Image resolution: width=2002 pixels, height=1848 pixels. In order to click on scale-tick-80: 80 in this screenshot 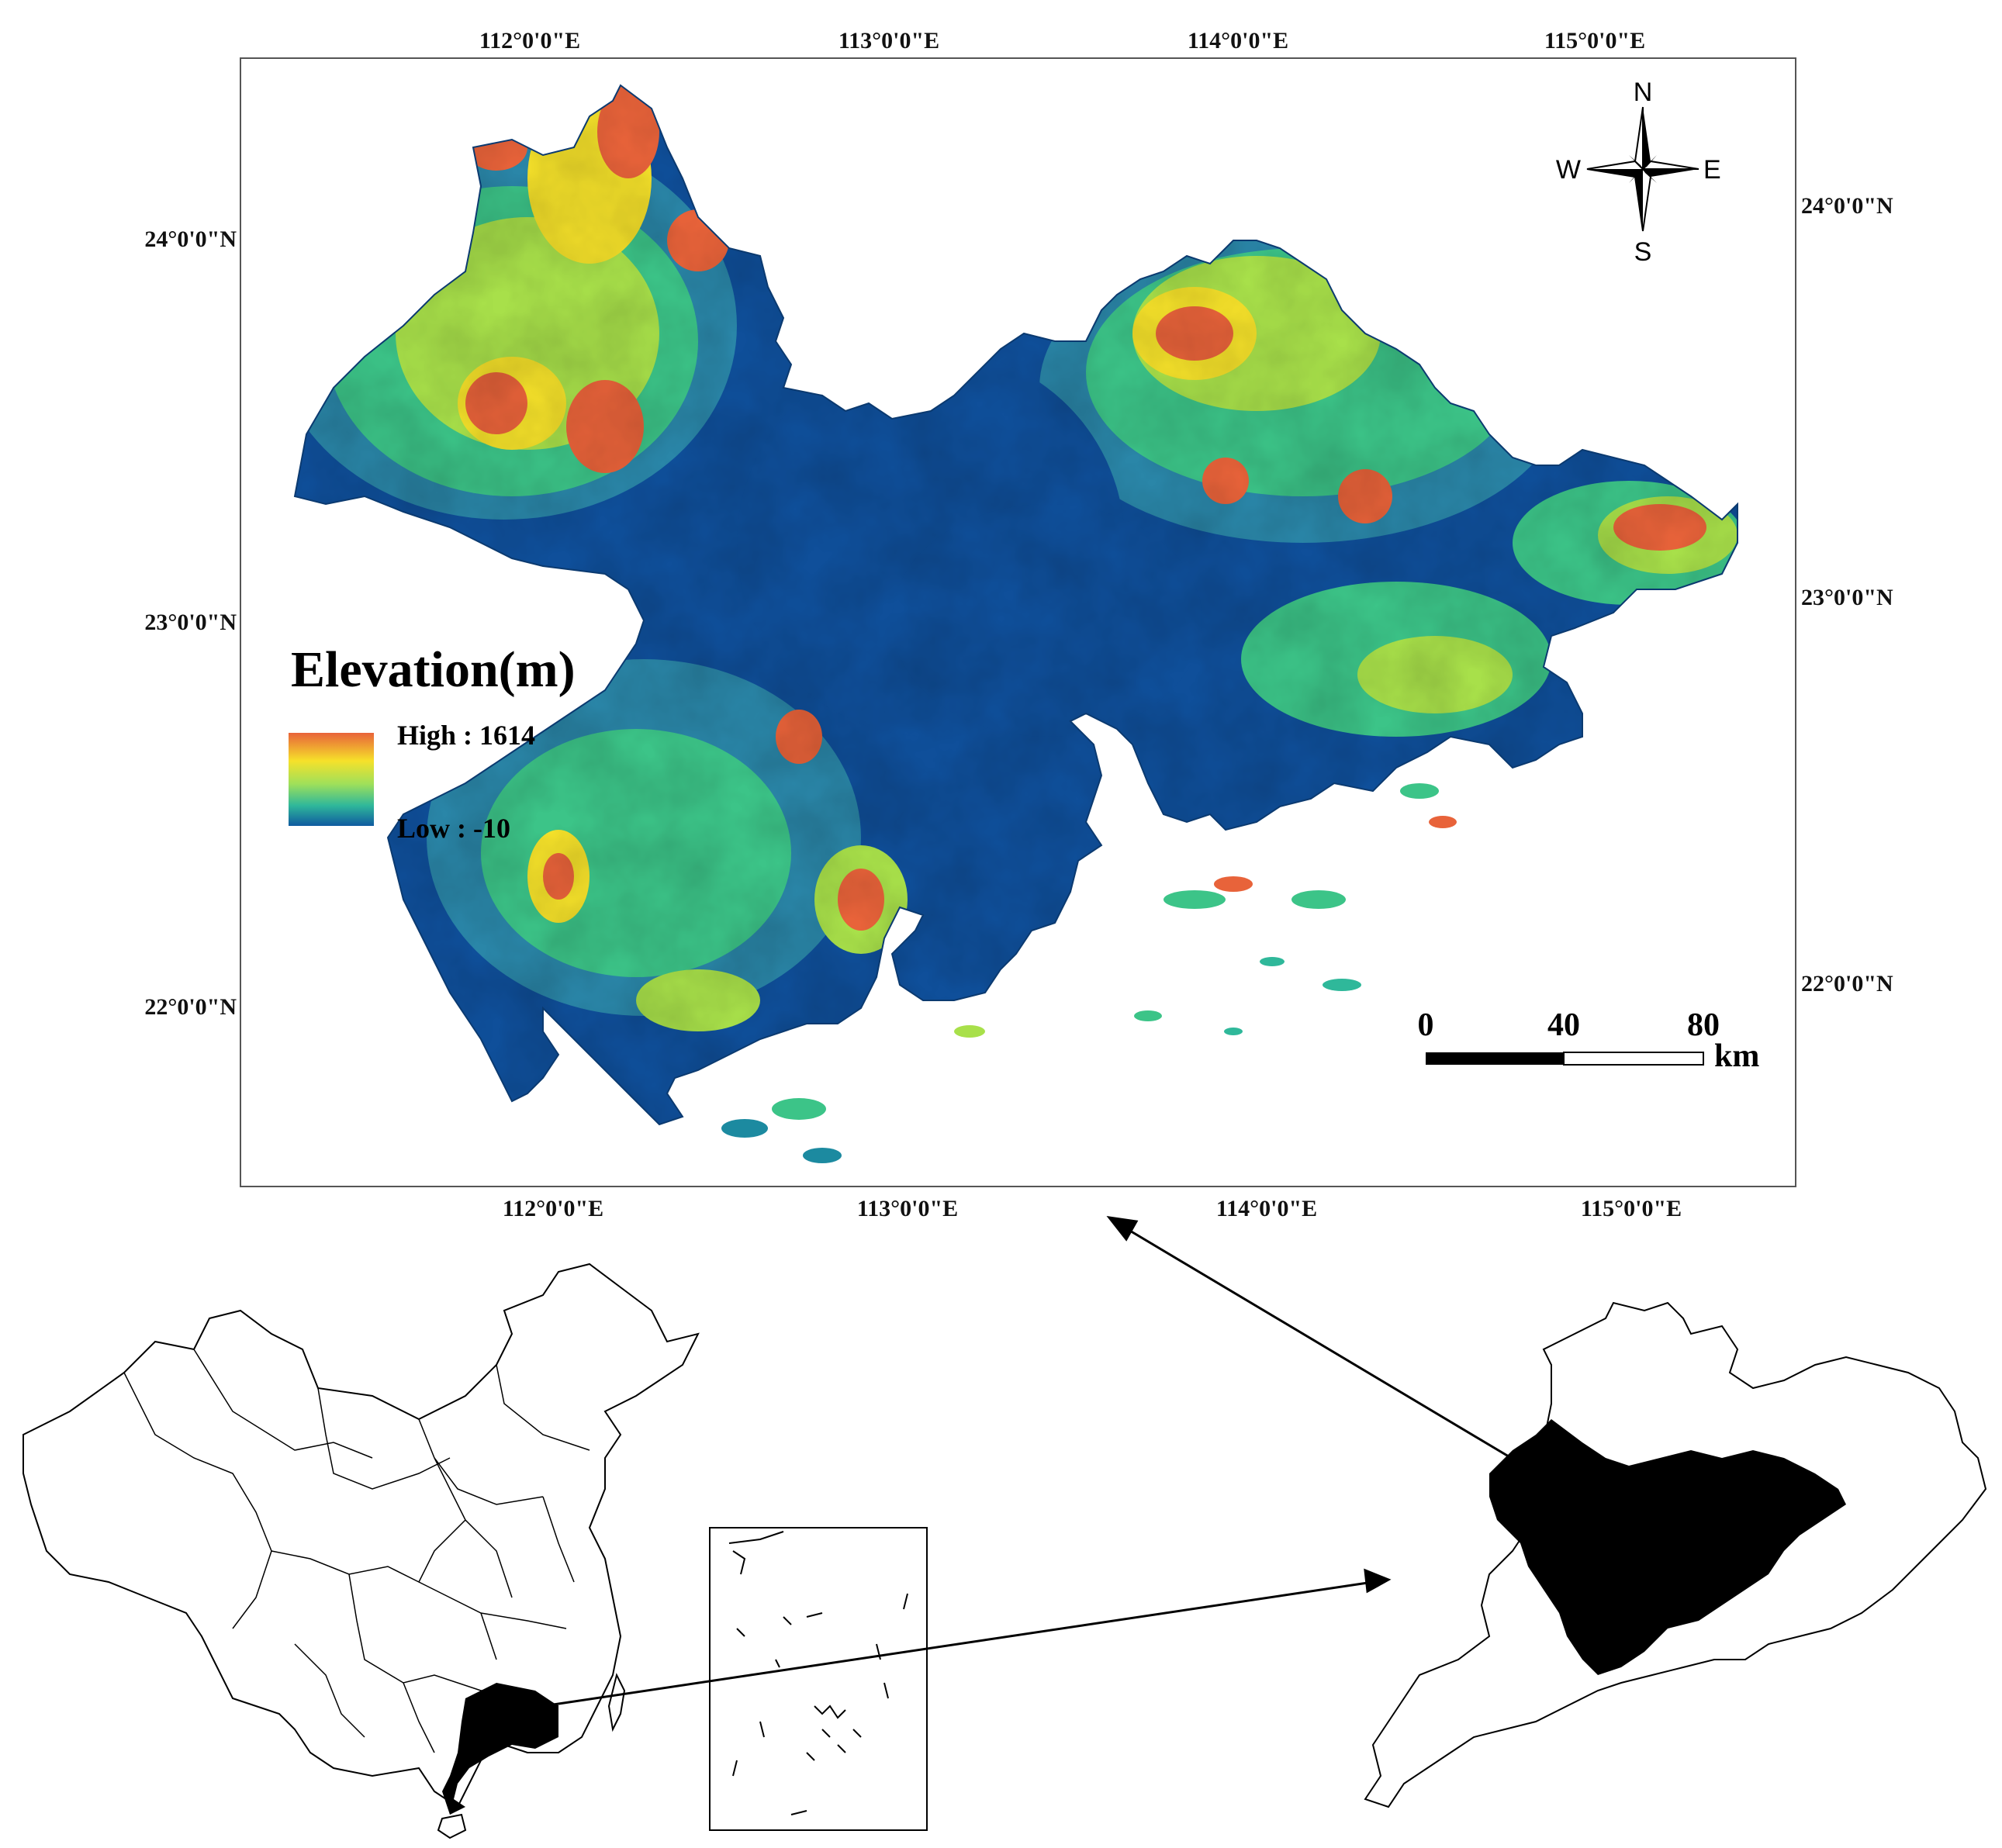, I will do `click(1703, 1025)`.